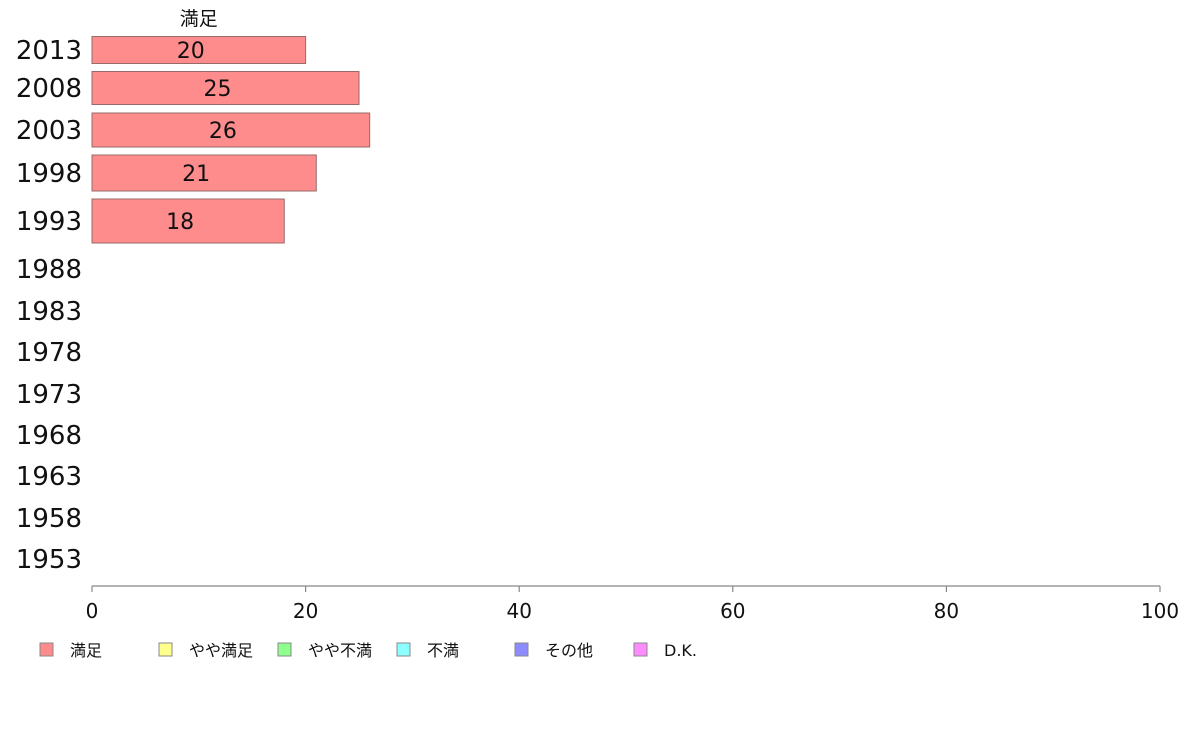 This screenshot has width=1188, height=736. I want to click on x-tick-label: 40, so click(518, 611).